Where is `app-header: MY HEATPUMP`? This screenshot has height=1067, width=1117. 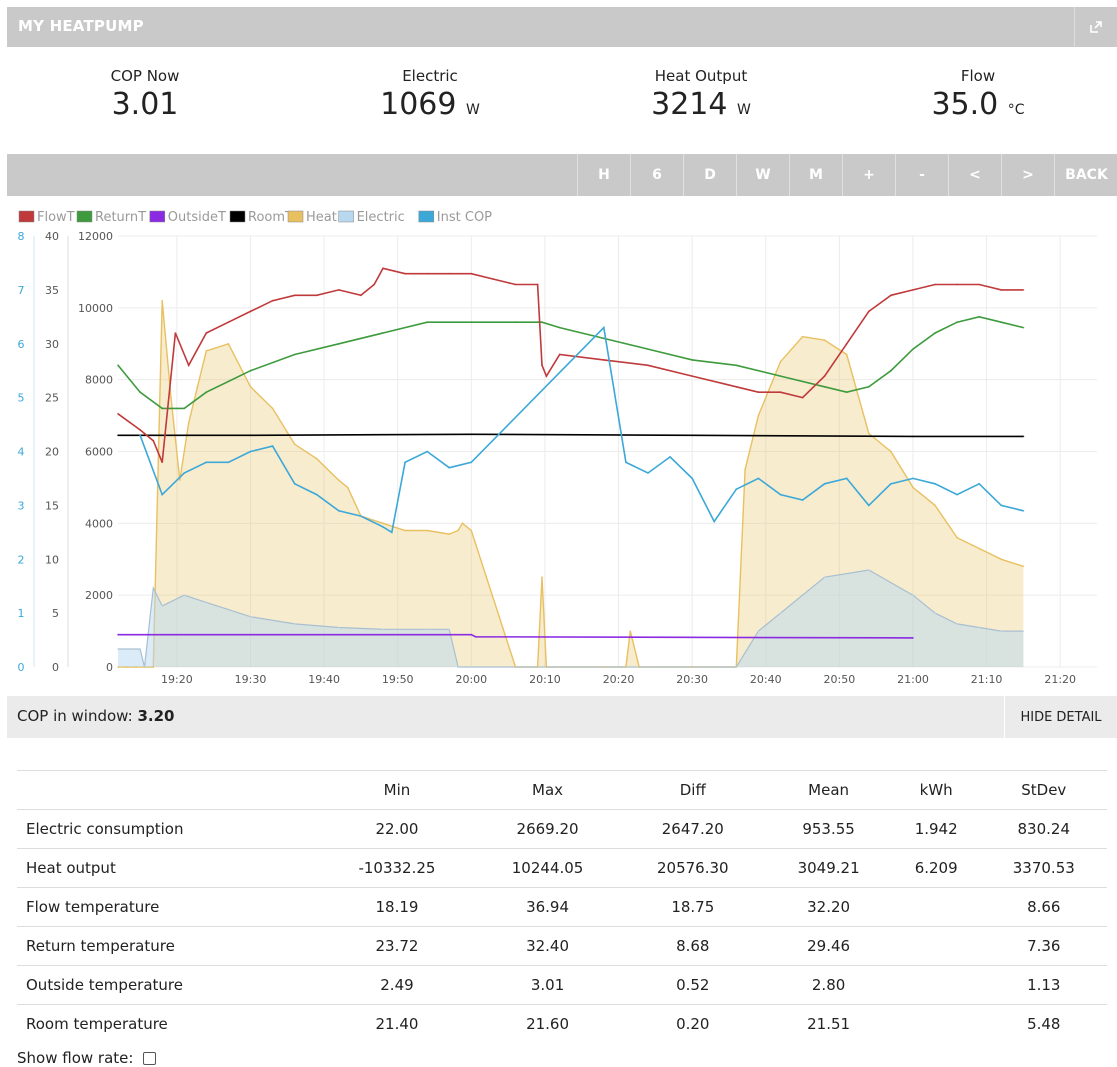
app-header: MY HEATPUMP is located at coordinates (562, 27).